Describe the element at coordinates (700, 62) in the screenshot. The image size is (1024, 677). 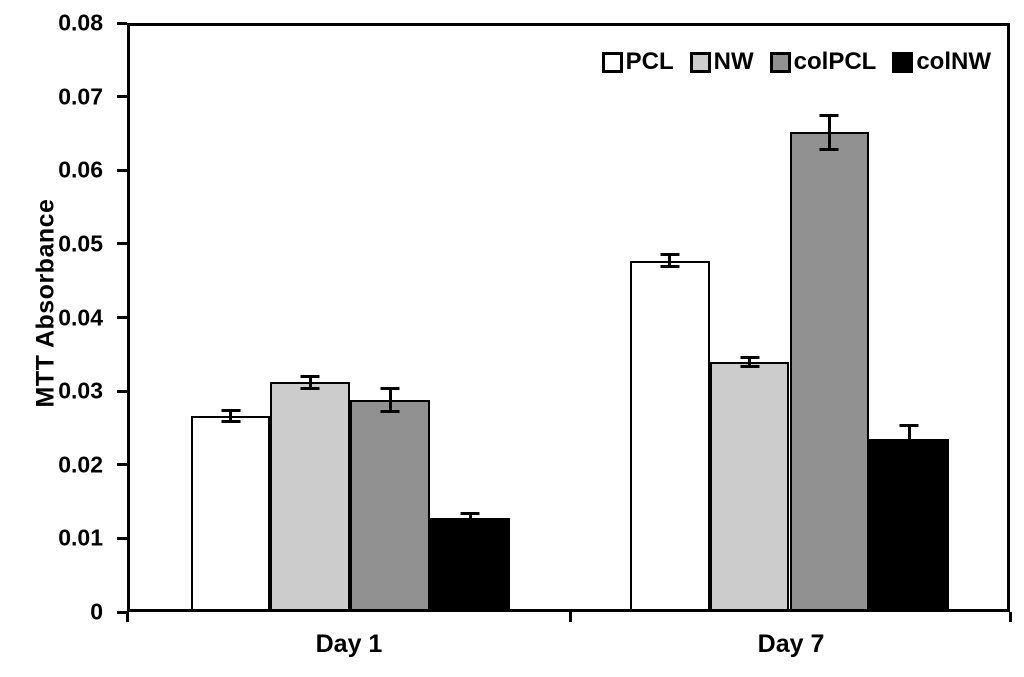
I see `legend-swatch-nw-icon` at that location.